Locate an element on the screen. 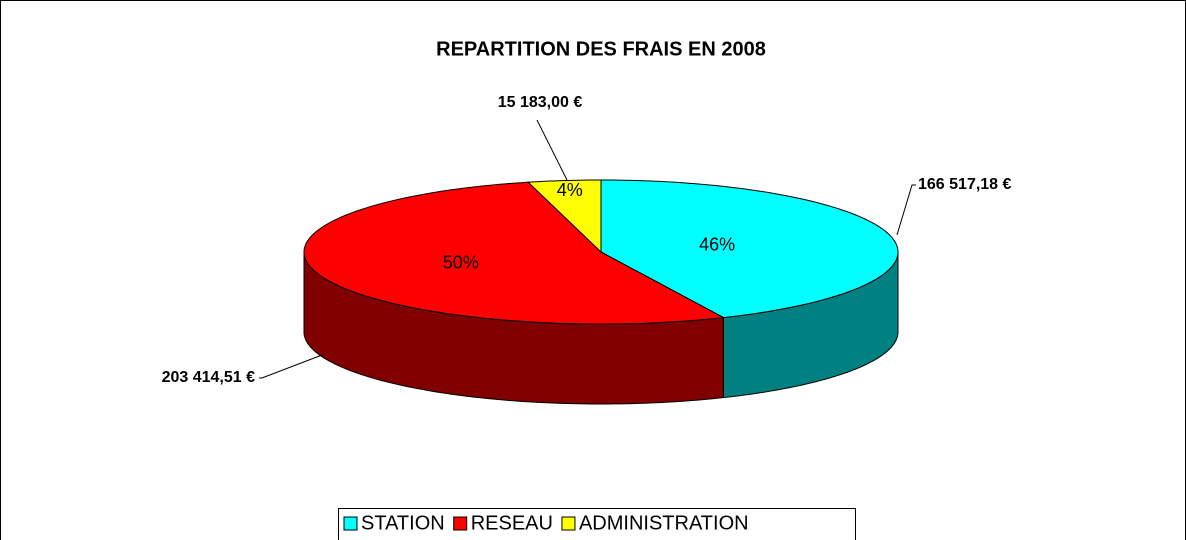 The image size is (1186, 540). legend-box is located at coordinates (597, 524).